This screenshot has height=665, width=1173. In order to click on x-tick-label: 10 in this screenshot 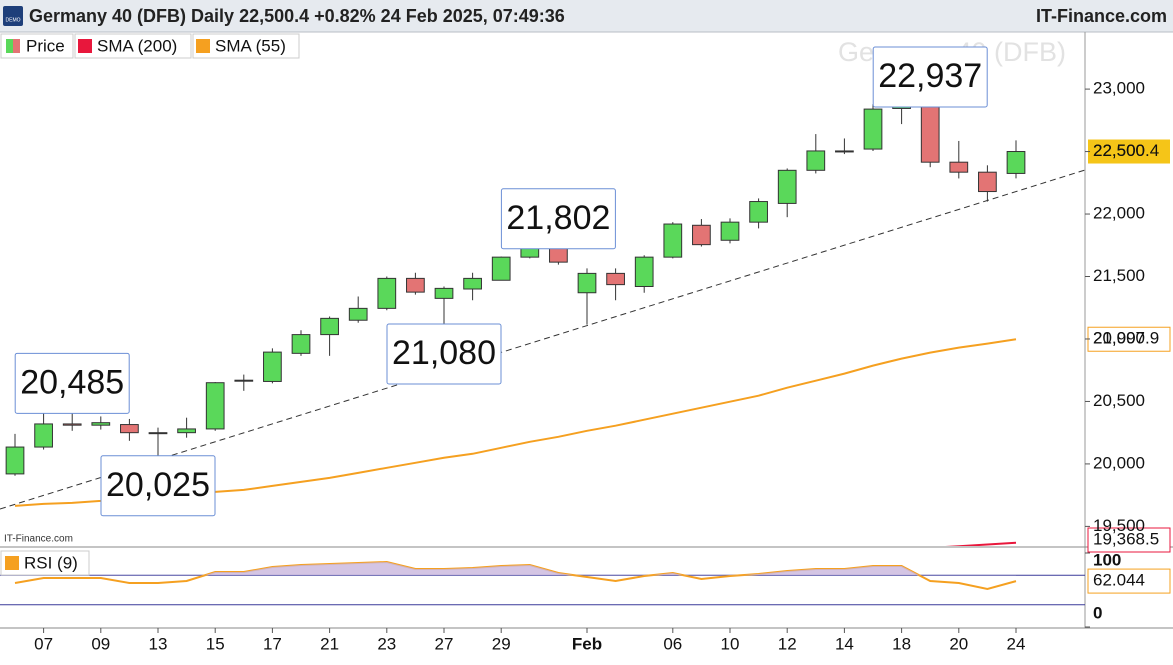, I will do `click(730, 643)`.